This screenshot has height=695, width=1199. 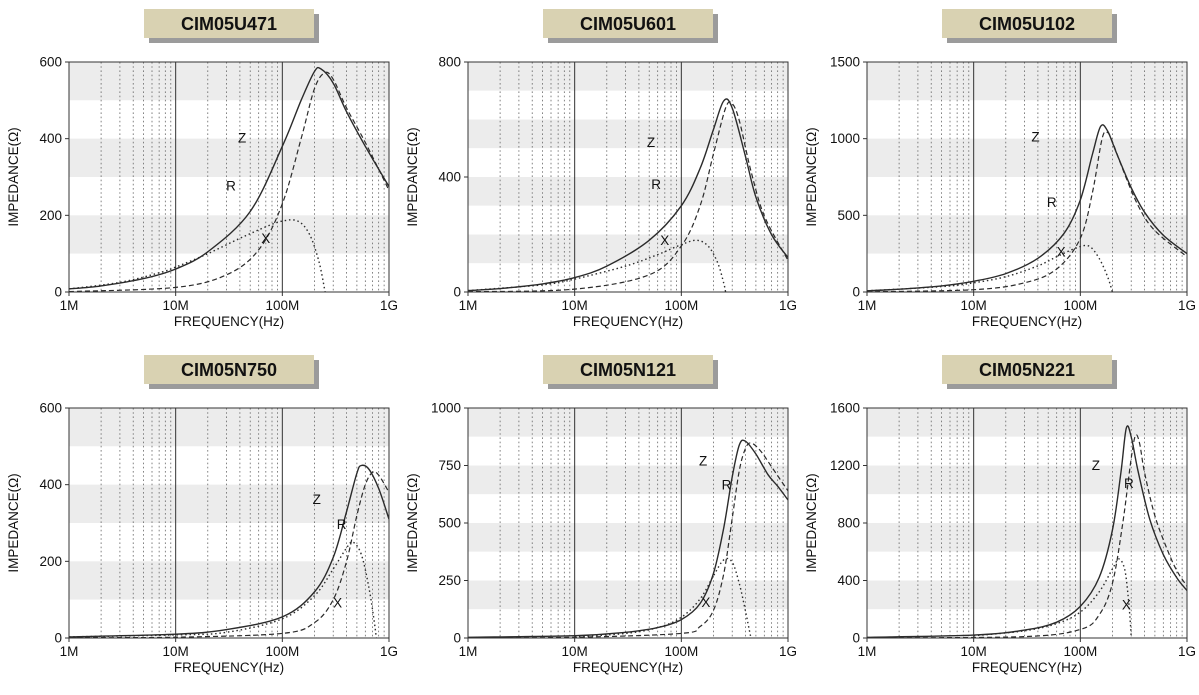 I want to click on y-tick-label: 600, so click(x=50, y=61).